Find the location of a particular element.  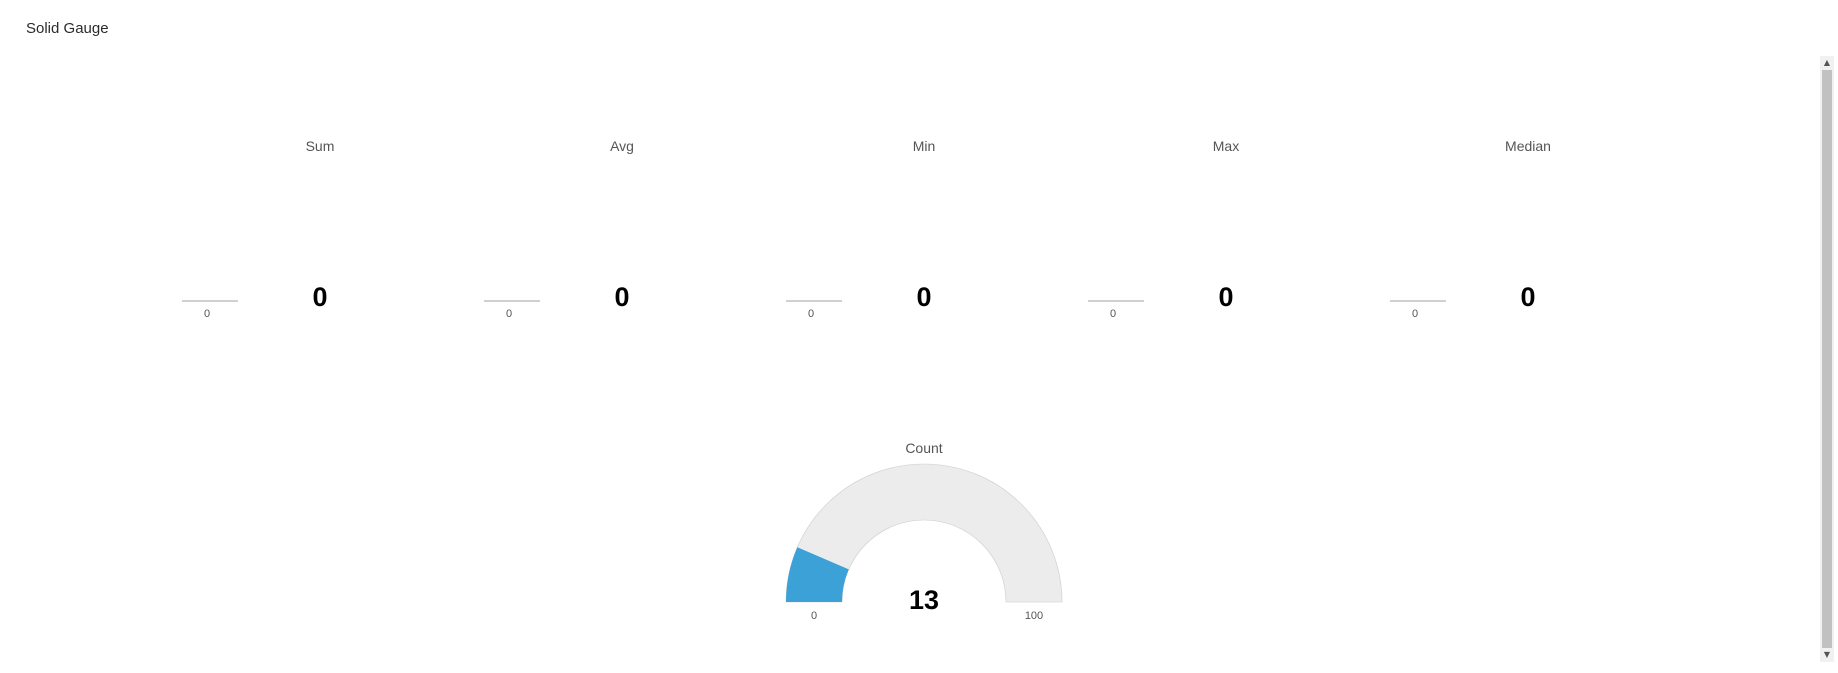

avg-gauge-title: Avg is located at coordinates (622, 146).